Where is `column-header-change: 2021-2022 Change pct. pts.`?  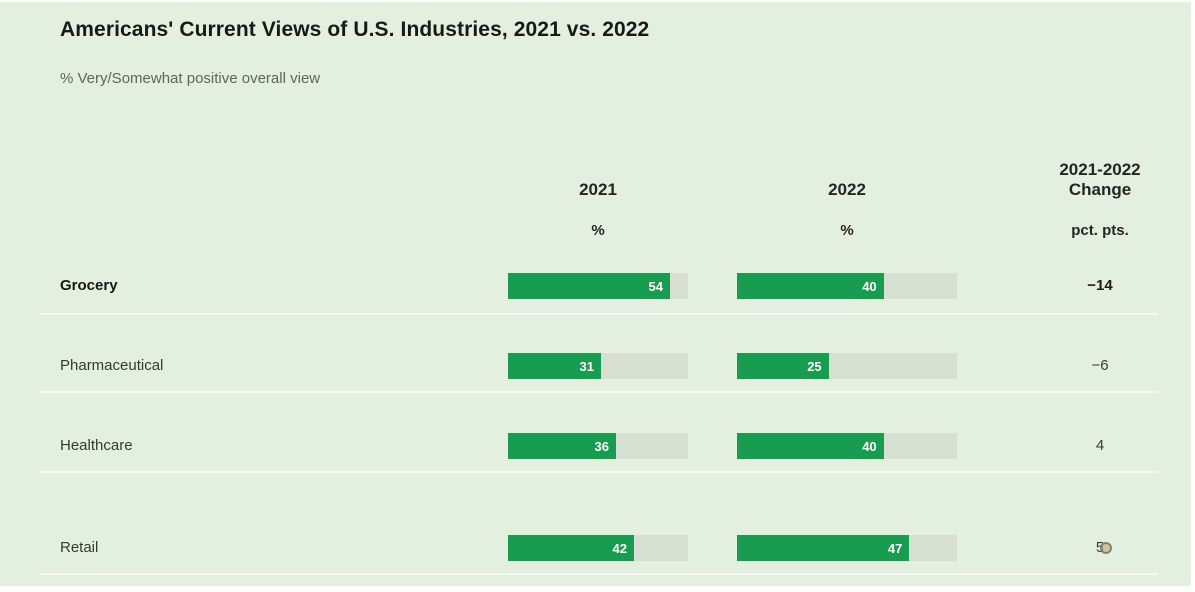 column-header-change: 2021-2022 Change pct. pts. is located at coordinates (1100, 199).